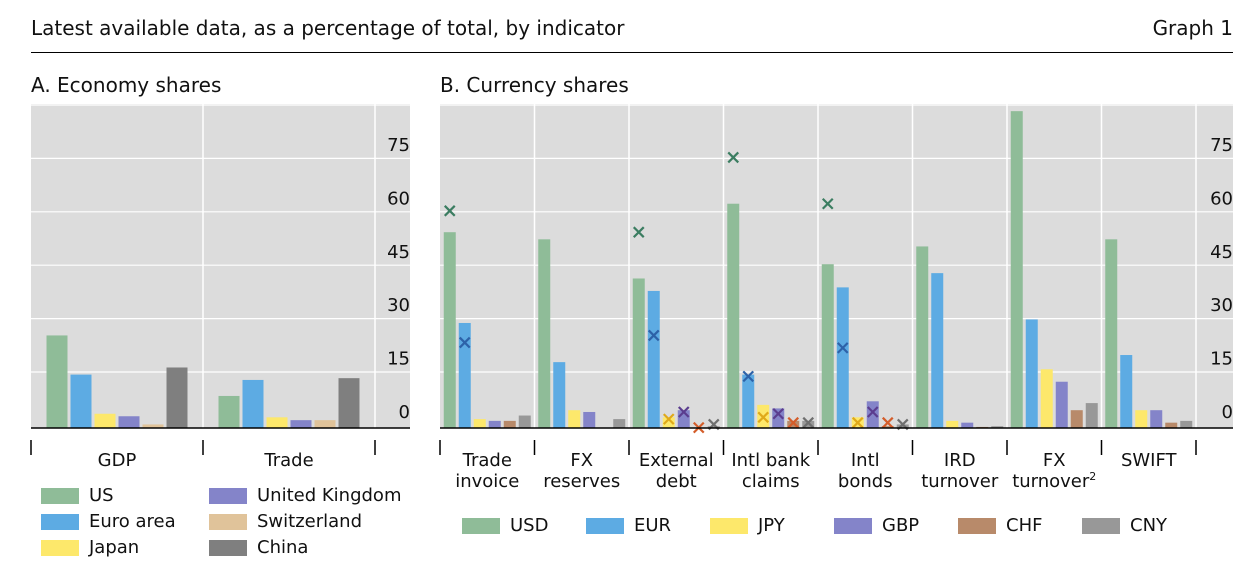  Describe the element at coordinates (57, 381) in the screenshot. I see `bar-us` at that location.